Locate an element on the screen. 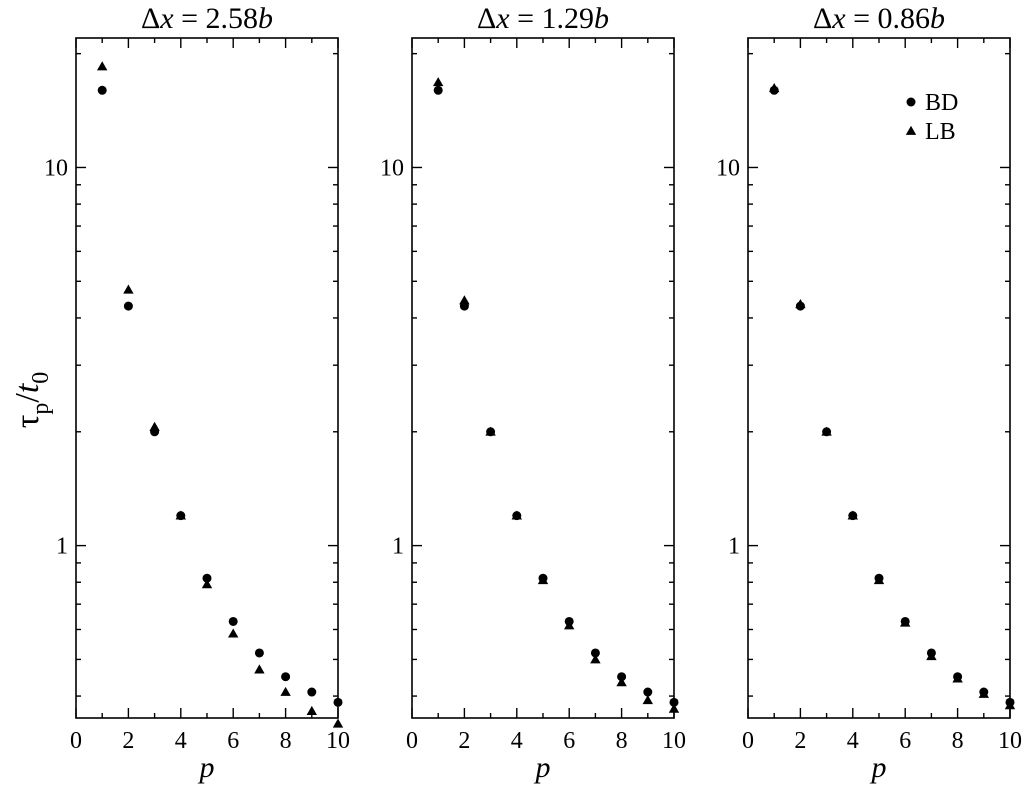 The width and height of the screenshot is (1024, 785). title-value: = 2.58 is located at coordinates (216, 18).